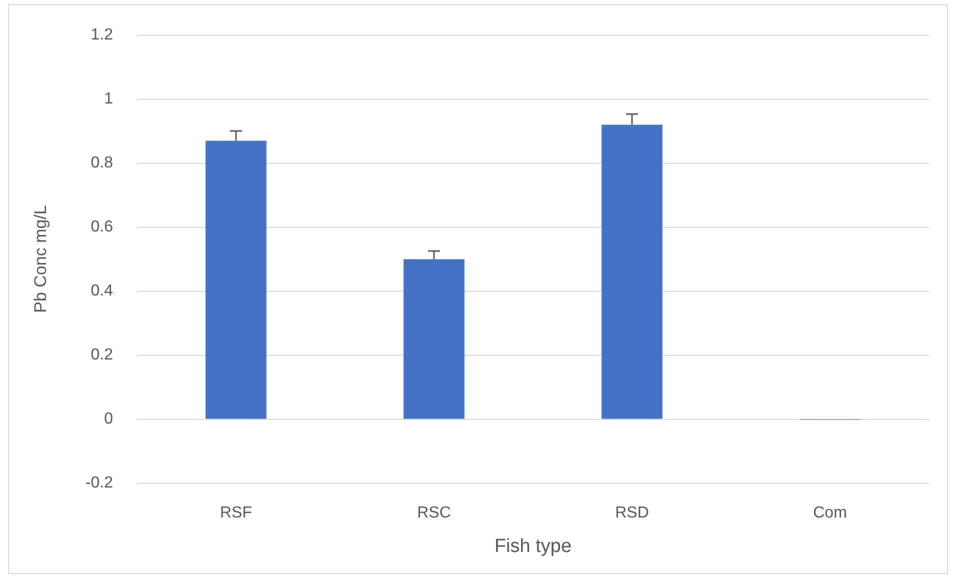 The image size is (958, 579). I want to click on y-tick-label: 0.6, so click(102, 227).